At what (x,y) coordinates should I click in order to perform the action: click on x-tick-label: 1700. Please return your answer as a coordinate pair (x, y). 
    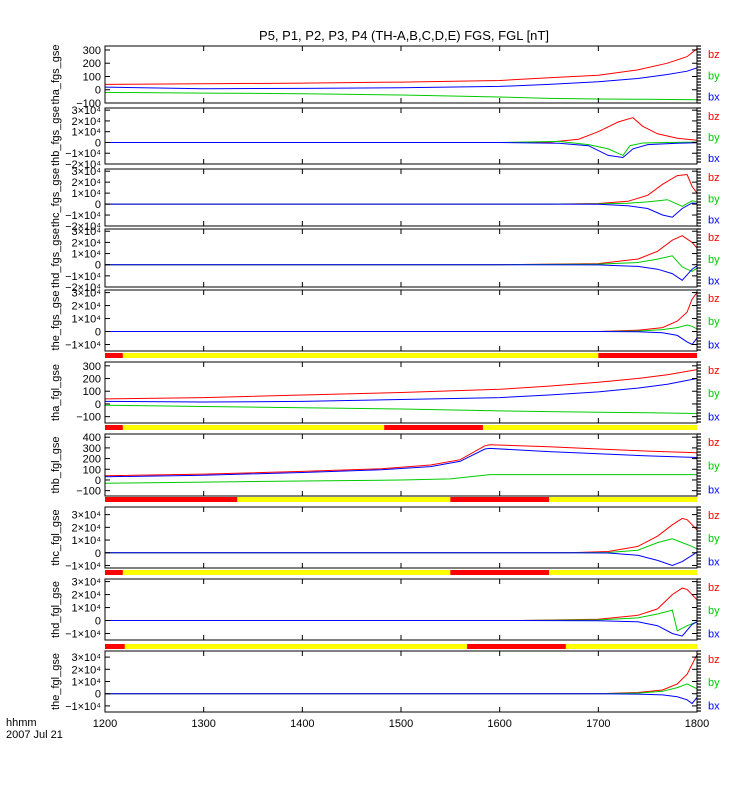
    Looking at the image, I should click on (598, 724).